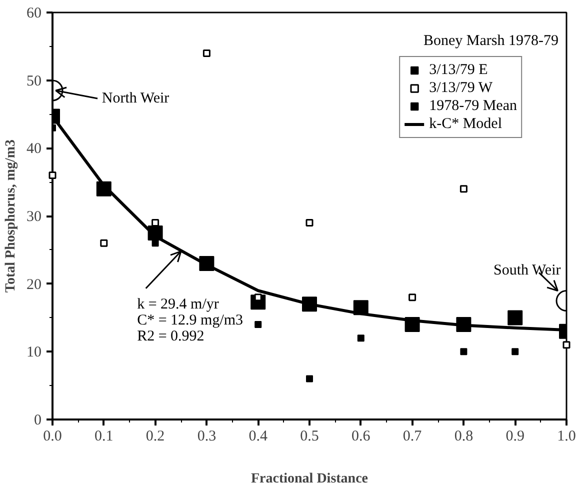 The height and width of the screenshot is (489, 576). What do you see at coordinates (527, 270) in the screenshot?
I see `annotation: South Weir` at bounding box center [527, 270].